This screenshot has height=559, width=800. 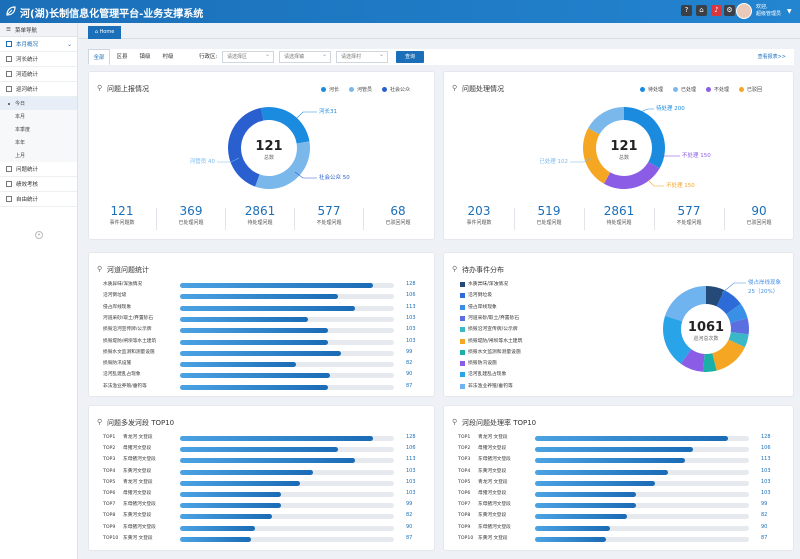 I want to click on stat-value: 121, so click(x=122, y=211).